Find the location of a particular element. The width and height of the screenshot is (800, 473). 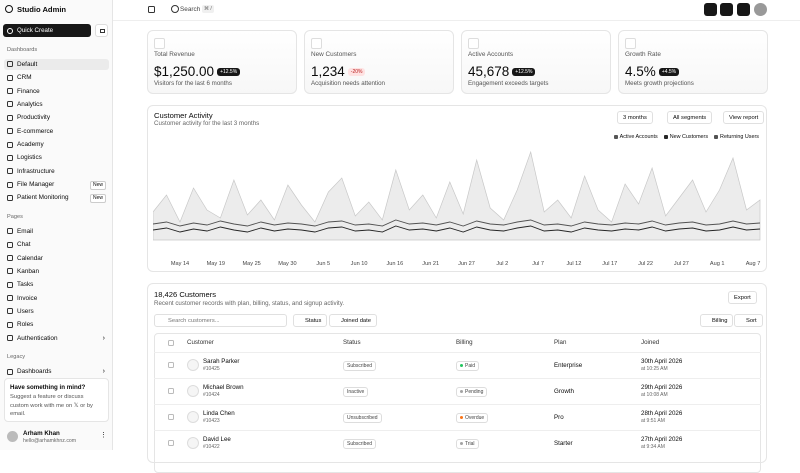

nav-label: Chat is located at coordinates (24, 245).